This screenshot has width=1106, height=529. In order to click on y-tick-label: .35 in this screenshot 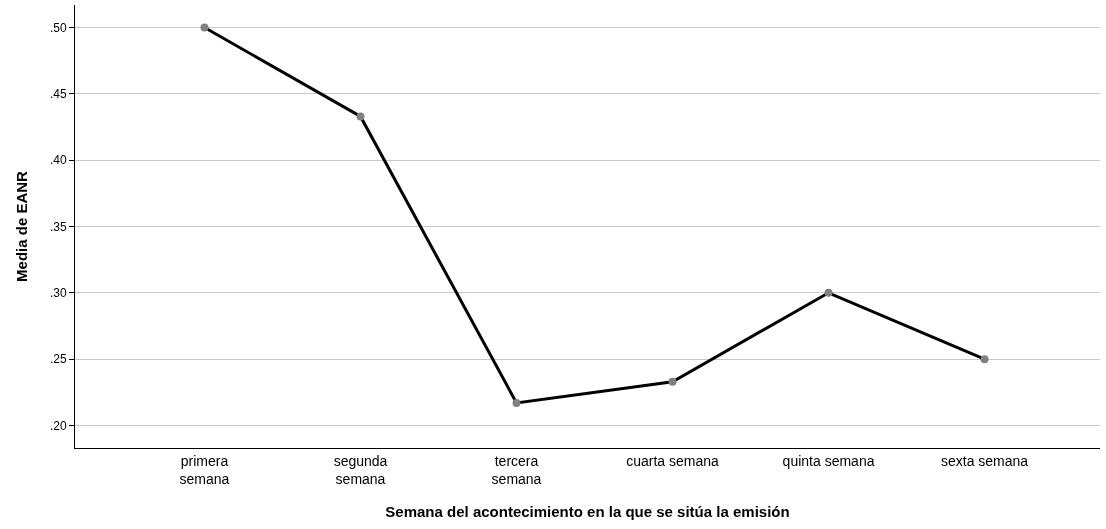, I will do `click(58, 226)`.